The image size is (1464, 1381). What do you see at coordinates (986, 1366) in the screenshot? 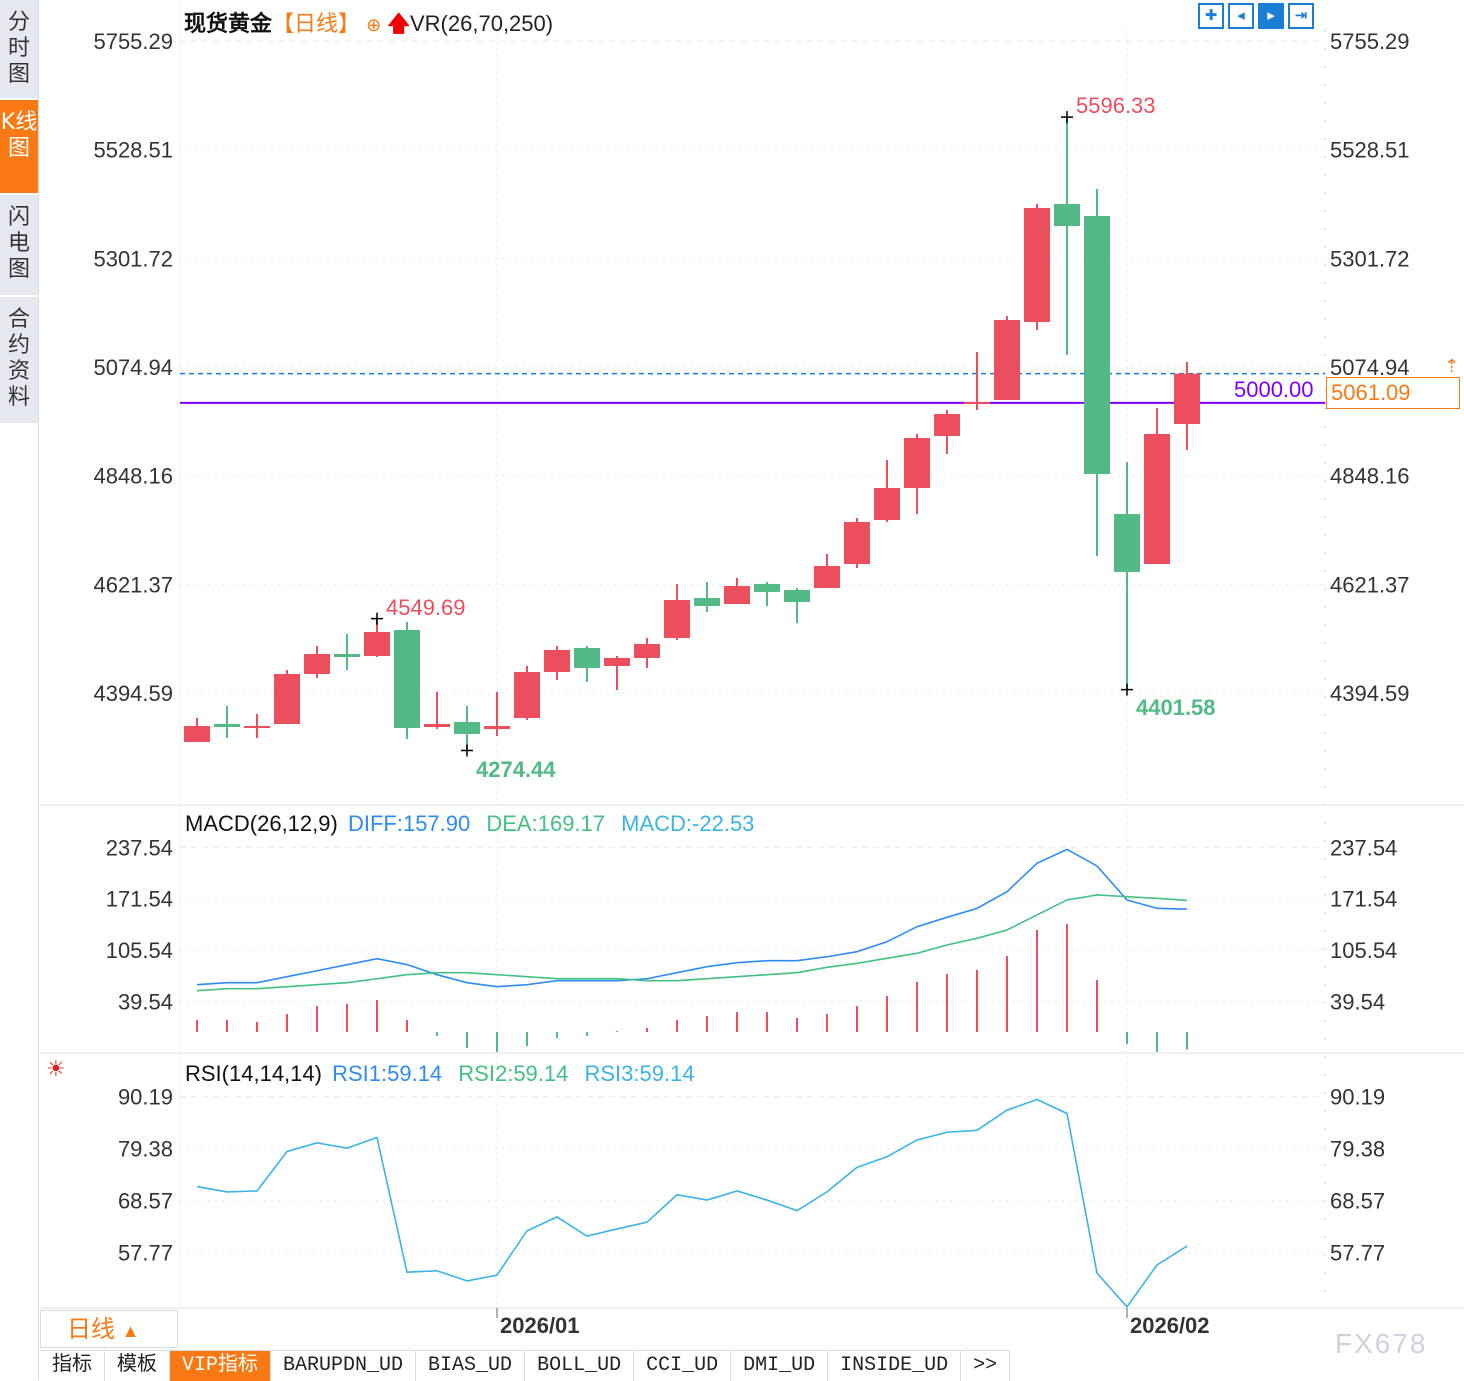
I see `tab-more: >>` at bounding box center [986, 1366].